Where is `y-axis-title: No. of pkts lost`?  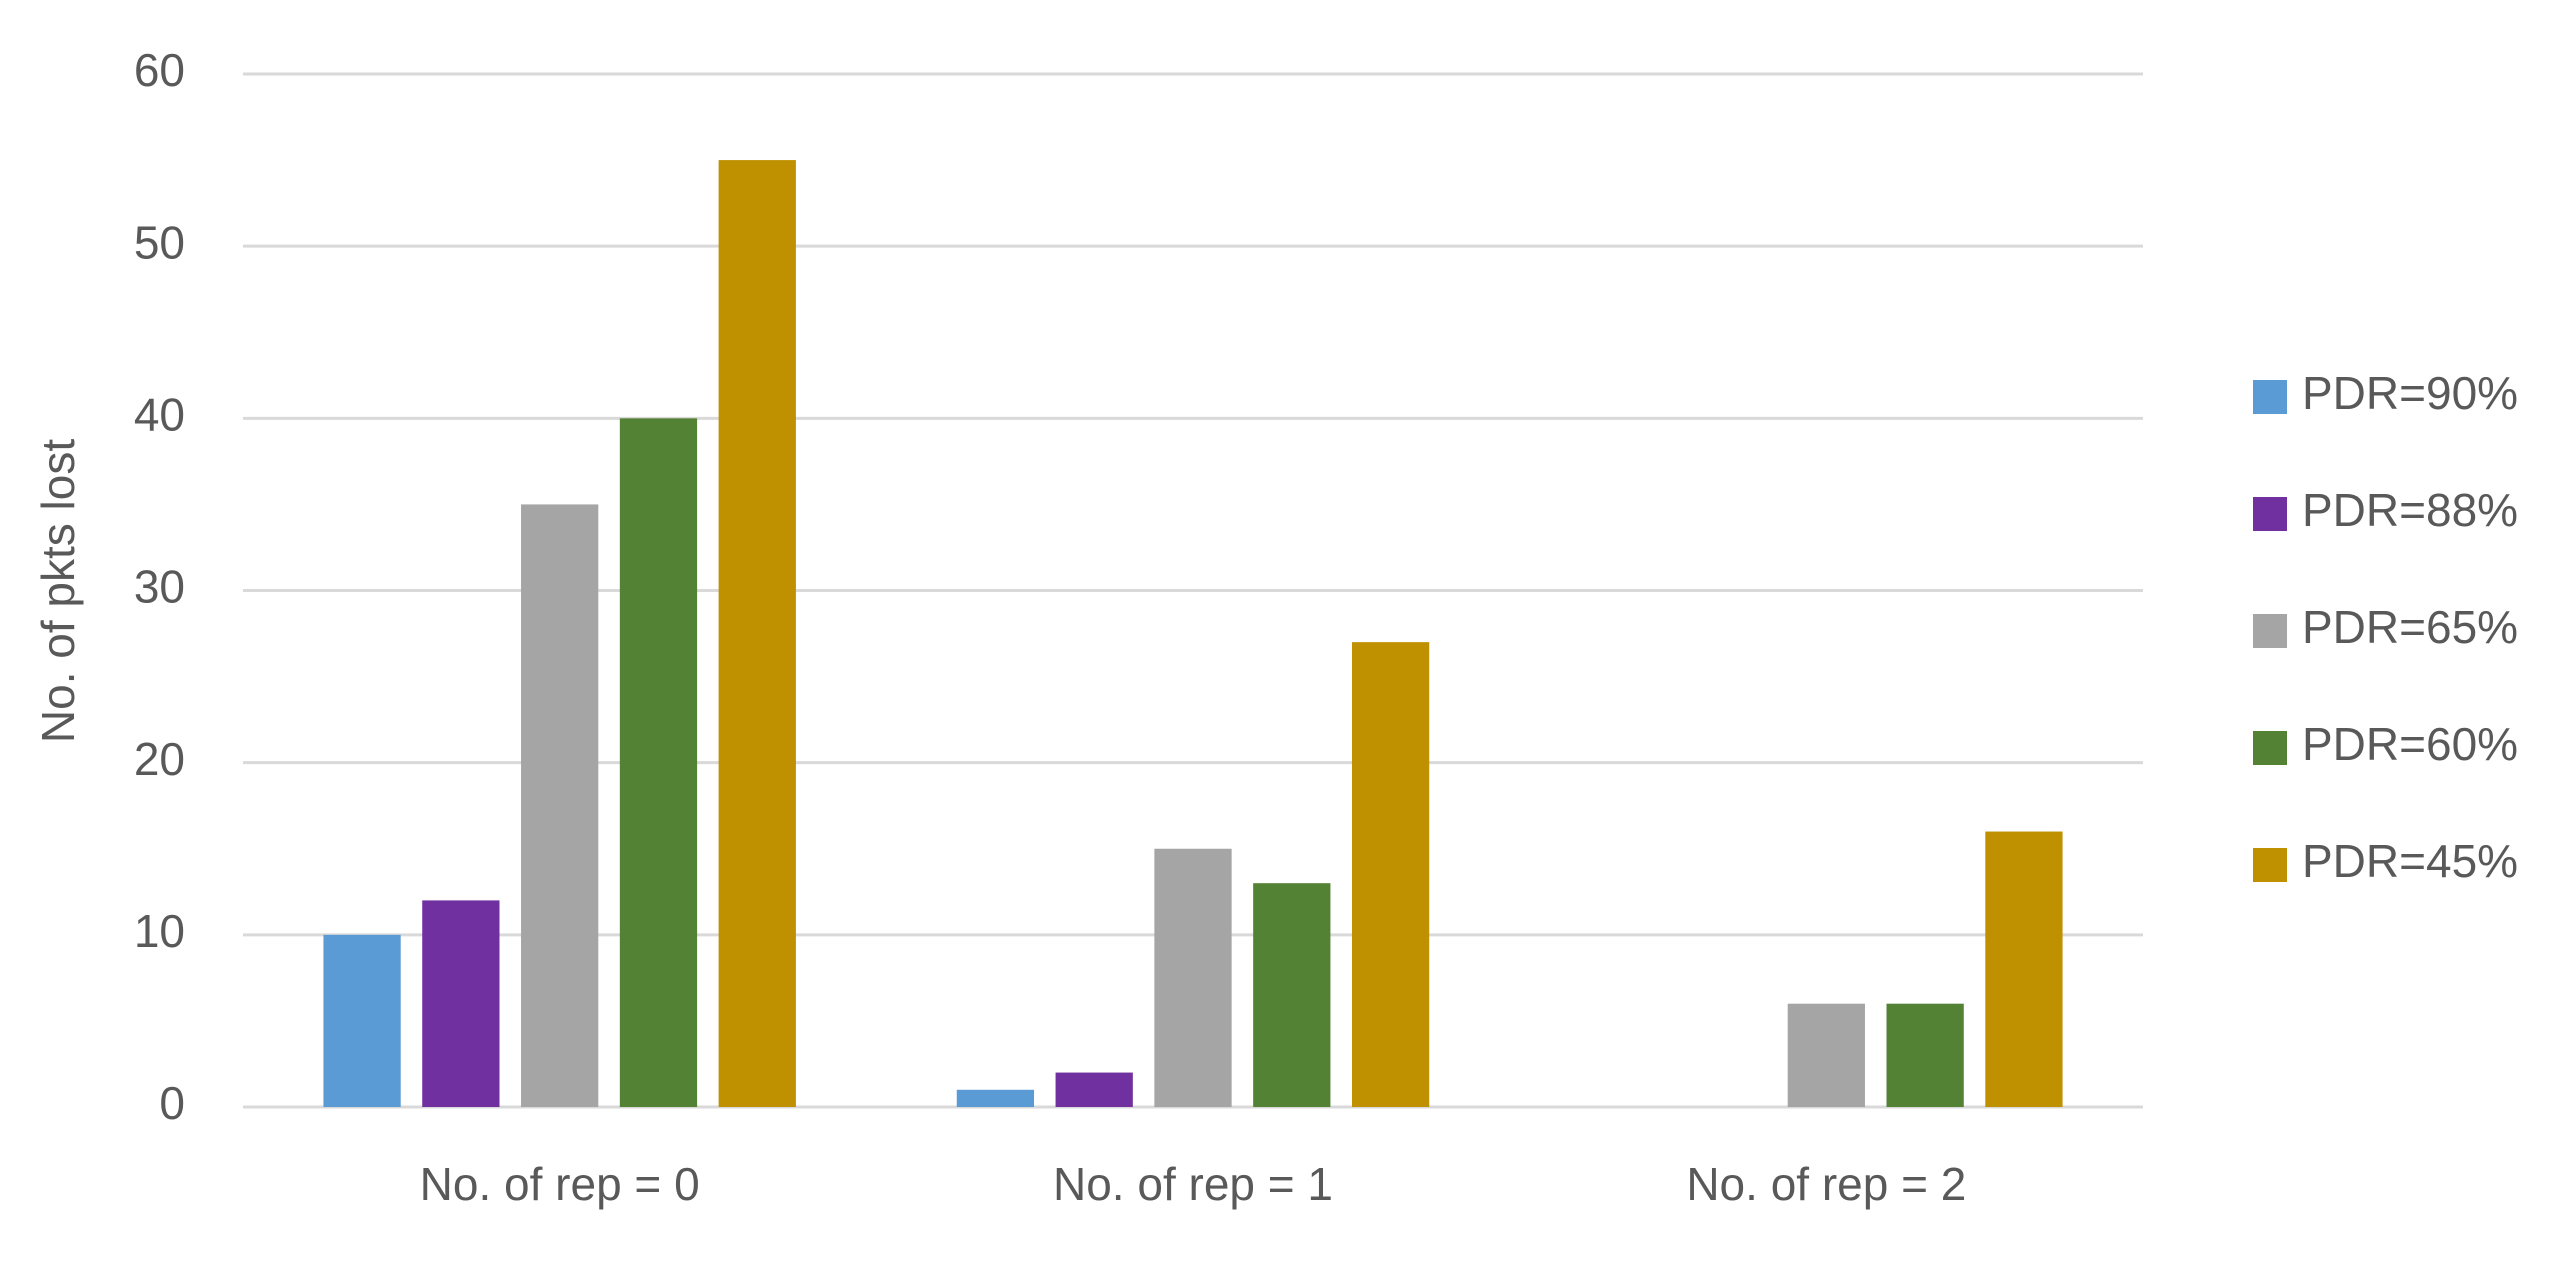
y-axis-title: No. of pkts lost is located at coordinates (58, 591).